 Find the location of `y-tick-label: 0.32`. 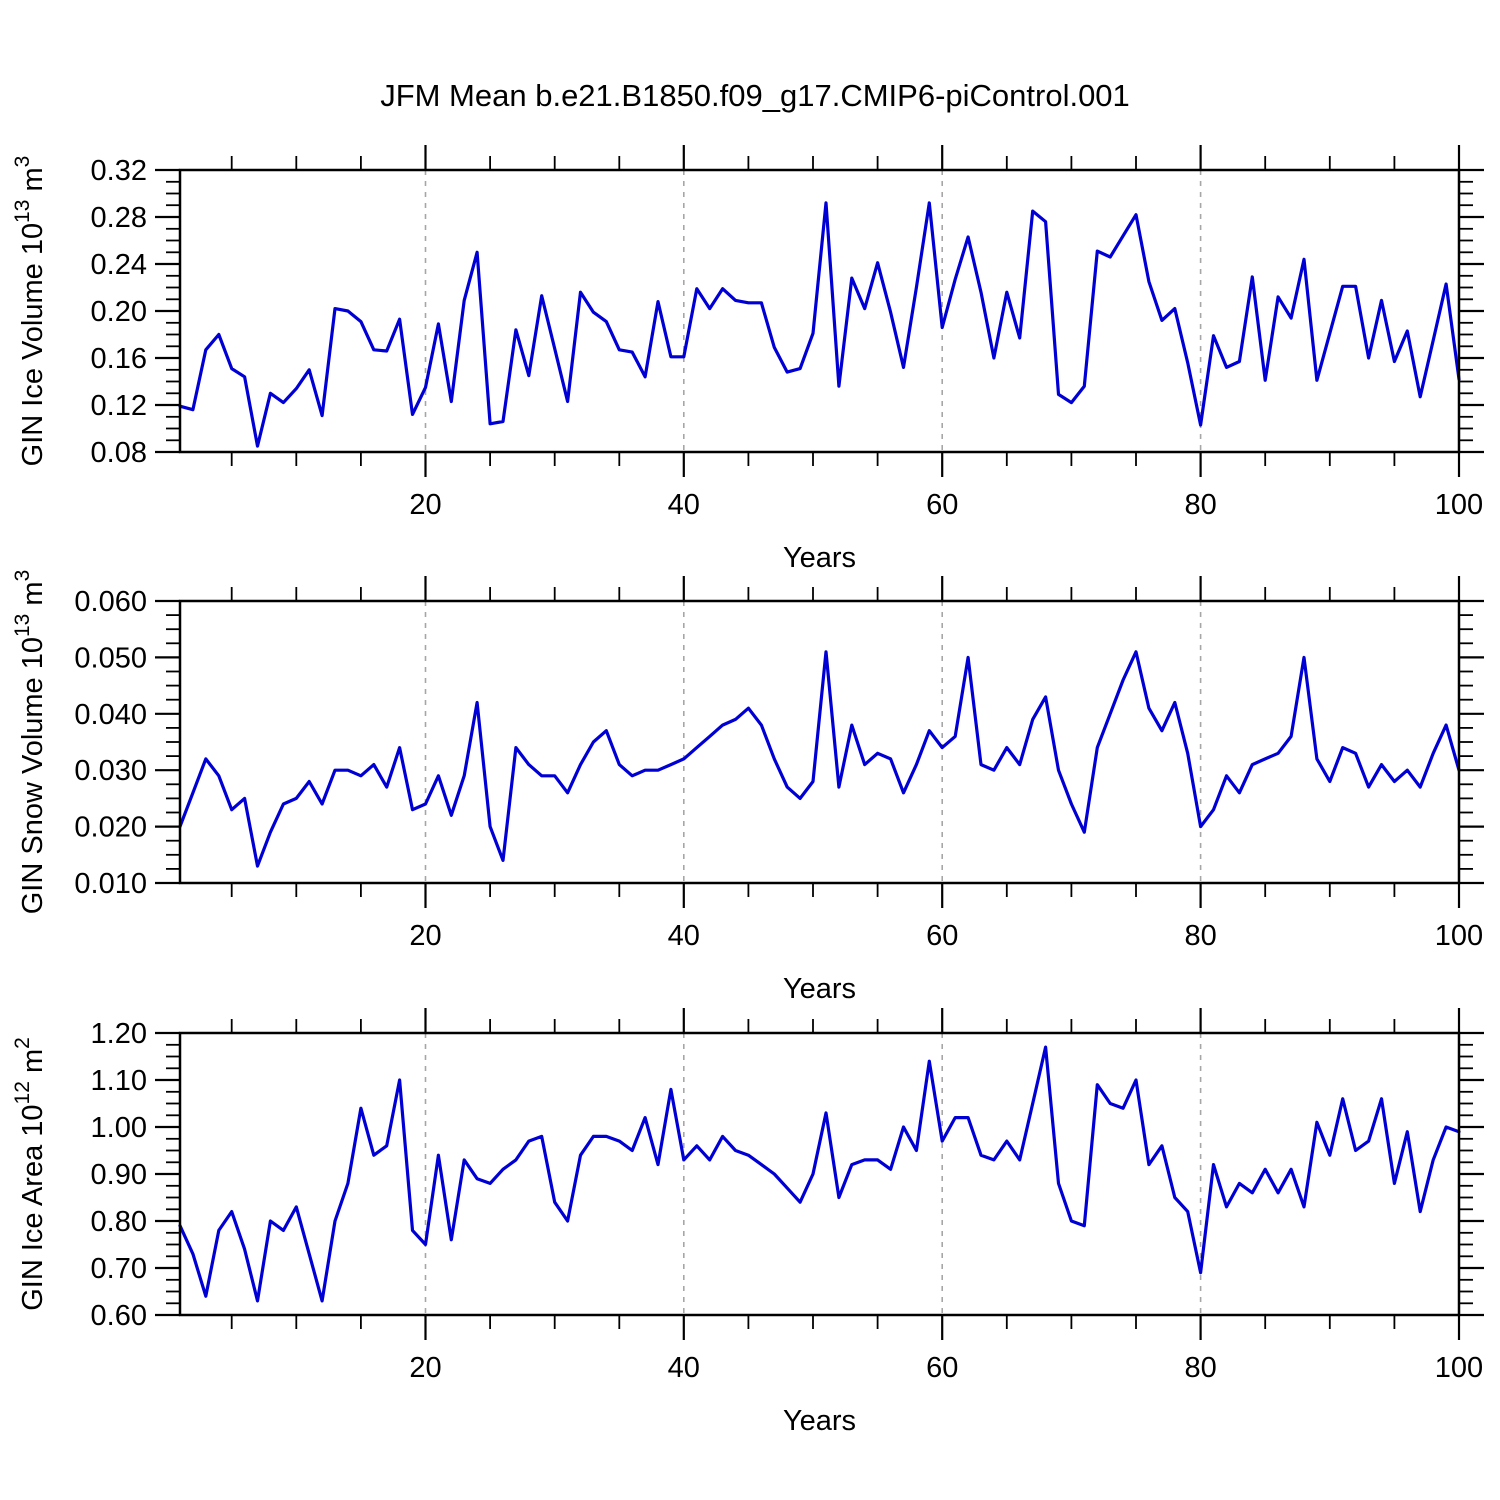

y-tick-label: 0.32 is located at coordinates (119, 171).